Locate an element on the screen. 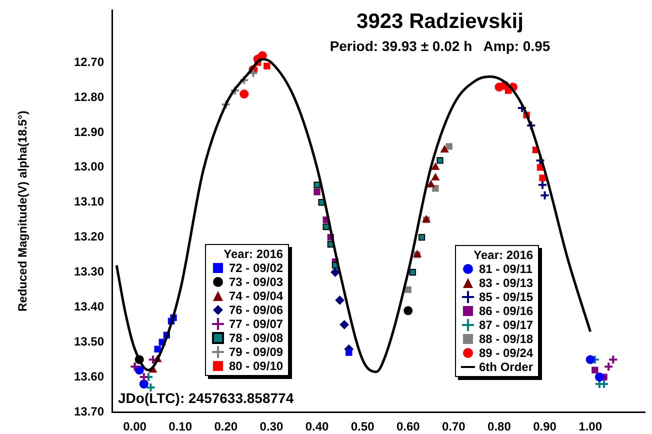  x-tick-label: 0.30 is located at coordinates (272, 427).